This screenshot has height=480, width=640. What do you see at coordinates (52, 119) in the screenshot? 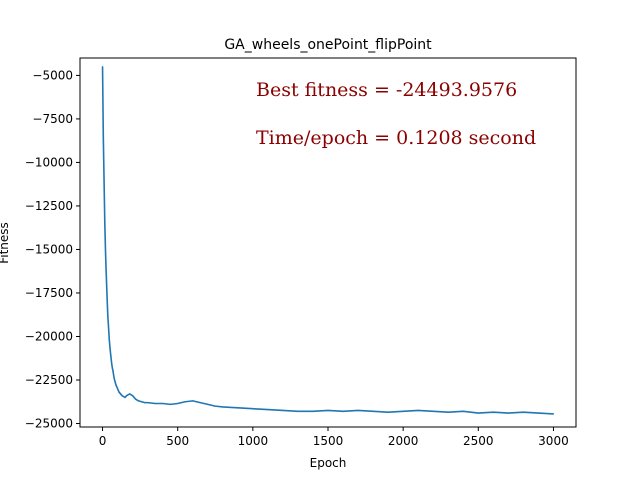
I see `y-tick-label: −7500` at bounding box center [52, 119].